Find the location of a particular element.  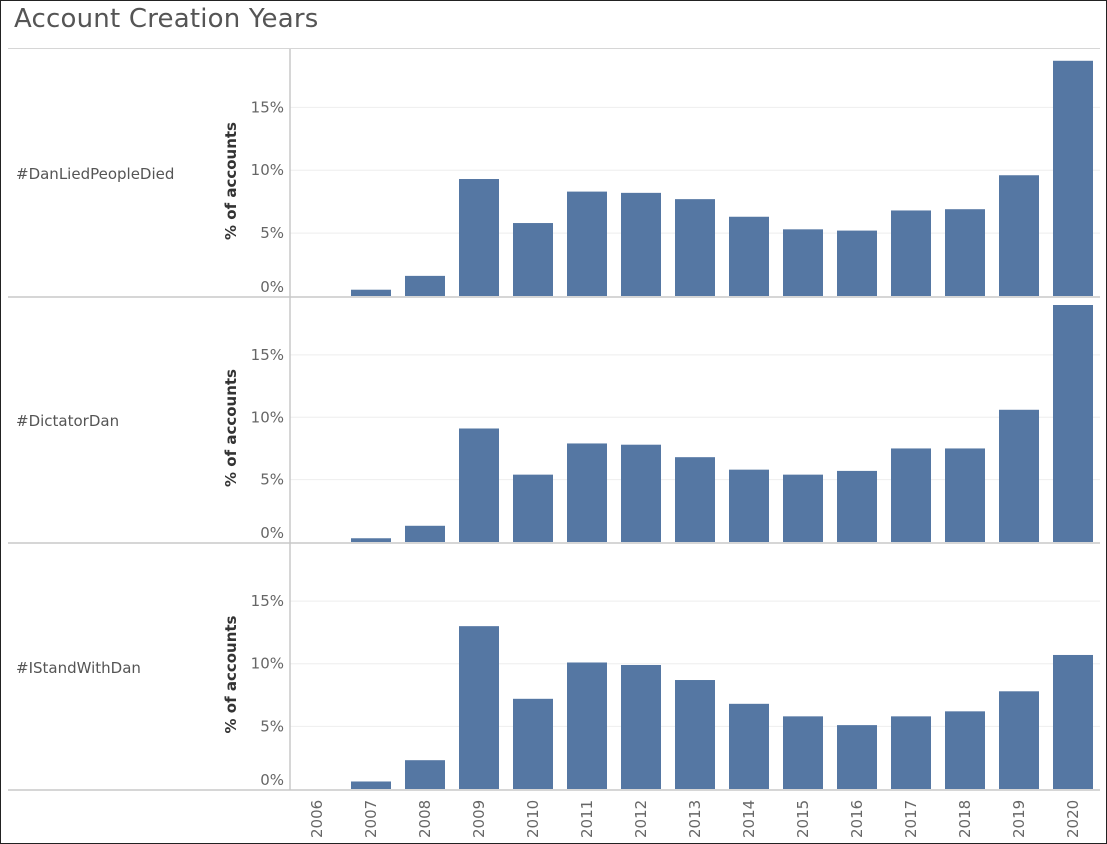

x-tick-label: 2011 is located at coordinates (587, 819).